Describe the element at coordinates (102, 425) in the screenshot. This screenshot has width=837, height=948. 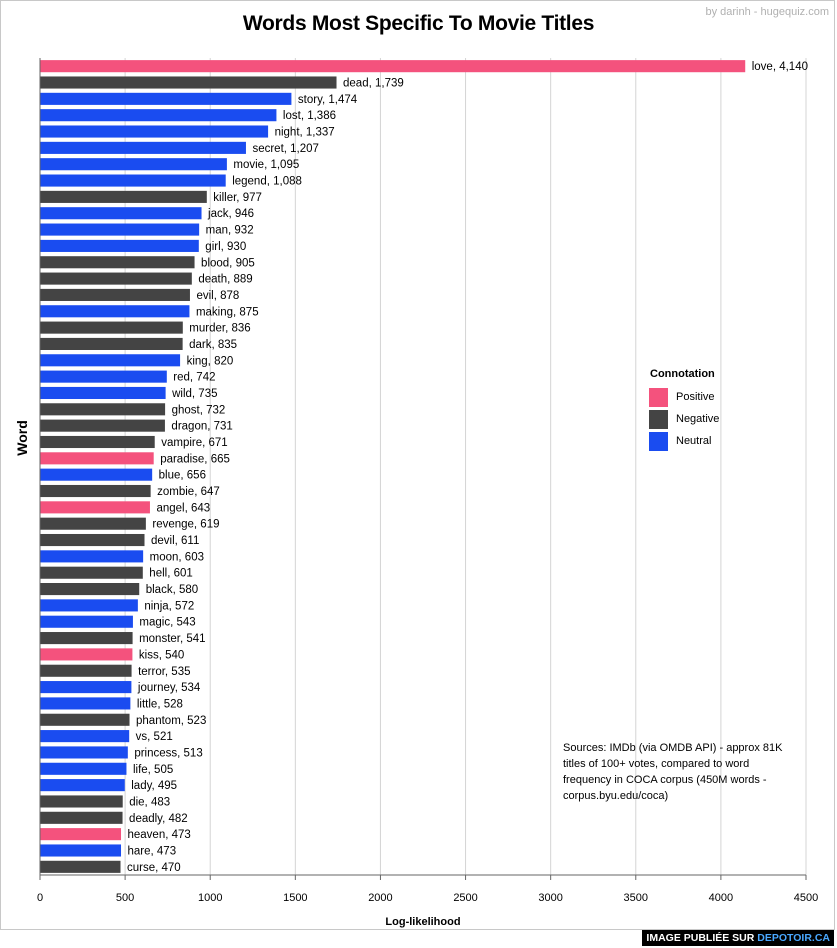
I see `bar-dragon` at that location.